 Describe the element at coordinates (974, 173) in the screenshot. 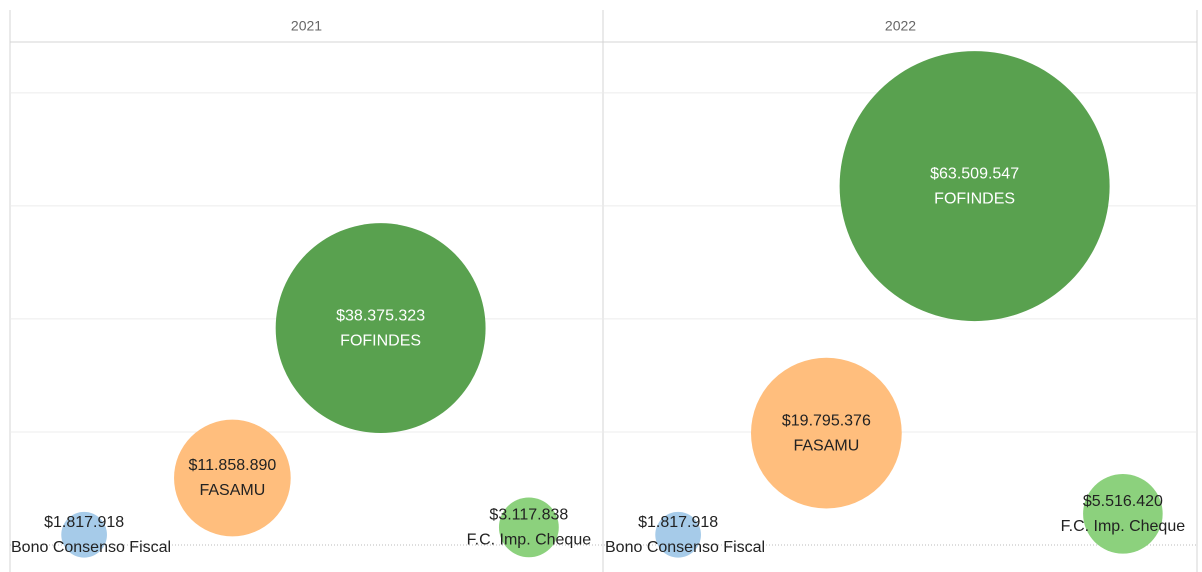

I see `value-label: $63.509.547` at that location.